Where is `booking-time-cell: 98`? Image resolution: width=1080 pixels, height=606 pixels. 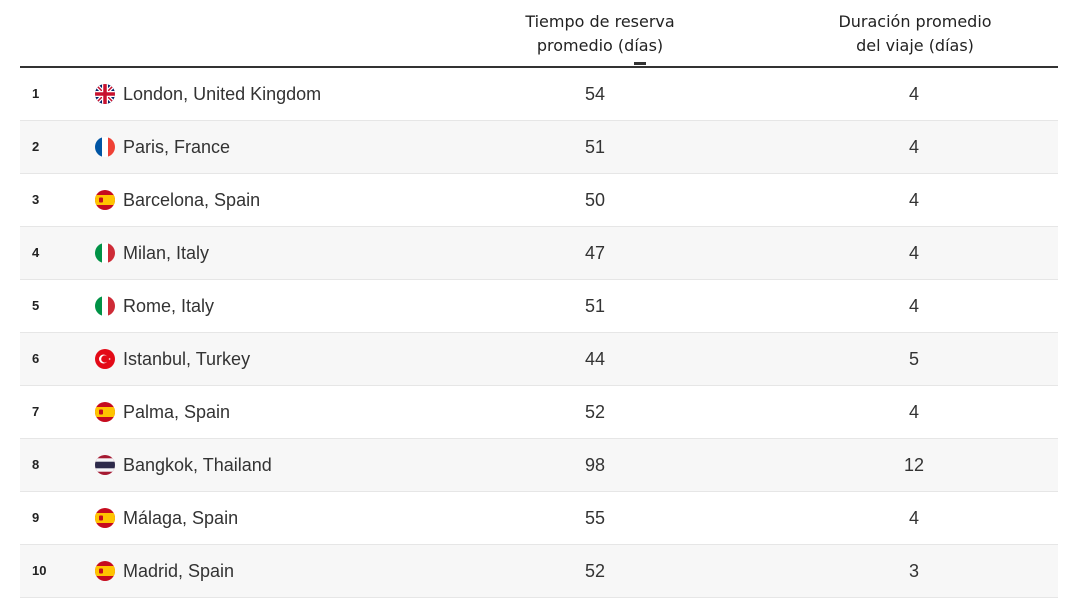 booking-time-cell: 98 is located at coordinates (595, 465).